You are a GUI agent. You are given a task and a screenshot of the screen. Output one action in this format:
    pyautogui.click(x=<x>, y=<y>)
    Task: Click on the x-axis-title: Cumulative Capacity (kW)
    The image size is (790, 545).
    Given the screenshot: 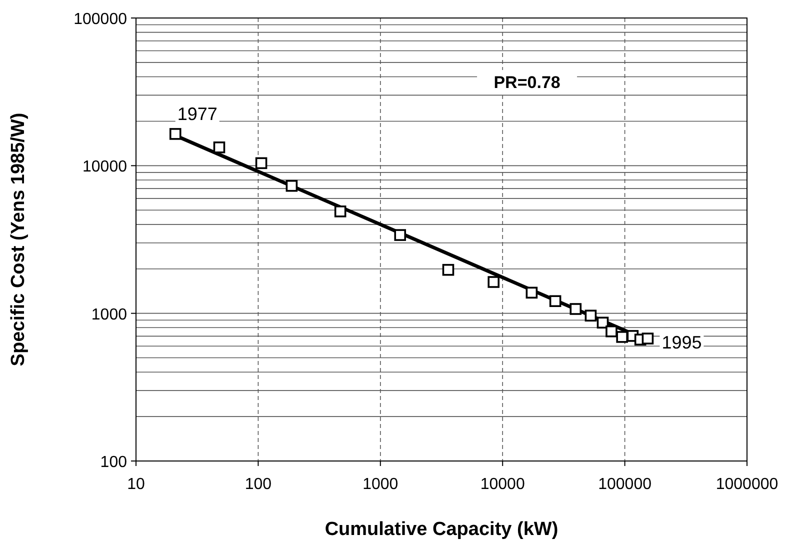 What is the action you would take?
    pyautogui.click(x=441, y=529)
    